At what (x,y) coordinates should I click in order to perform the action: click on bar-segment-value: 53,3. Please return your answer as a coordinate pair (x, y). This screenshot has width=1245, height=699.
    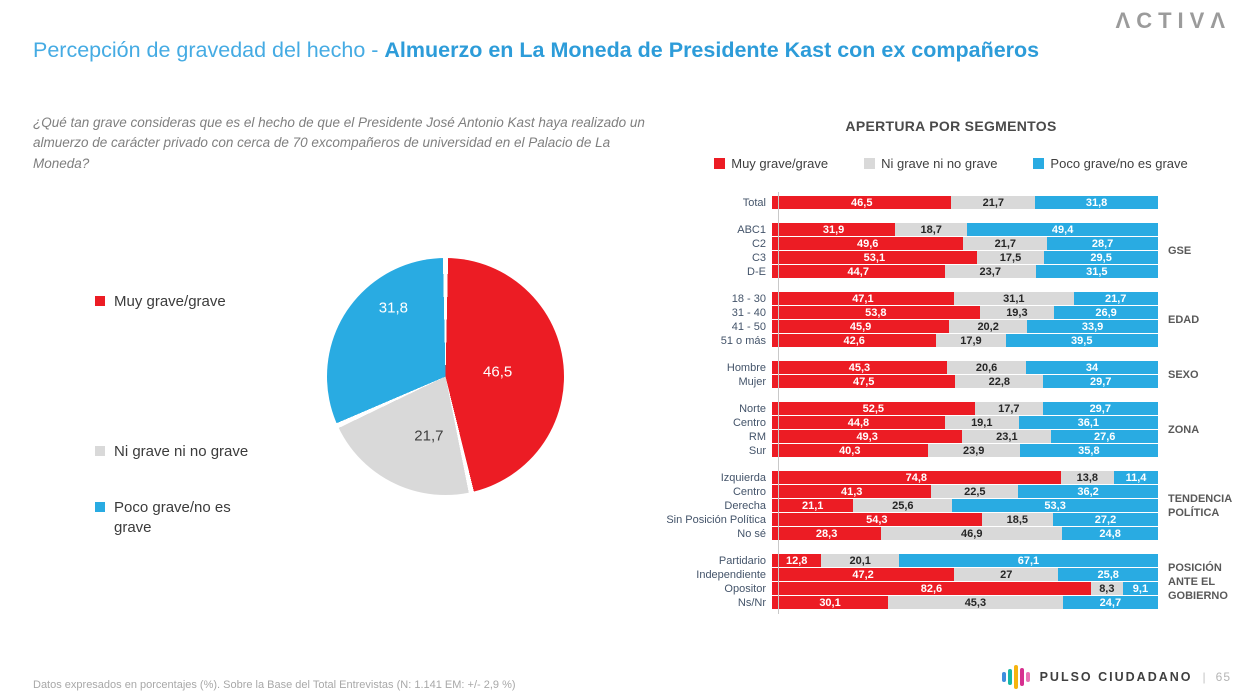
    Looking at the image, I should click on (1055, 505).